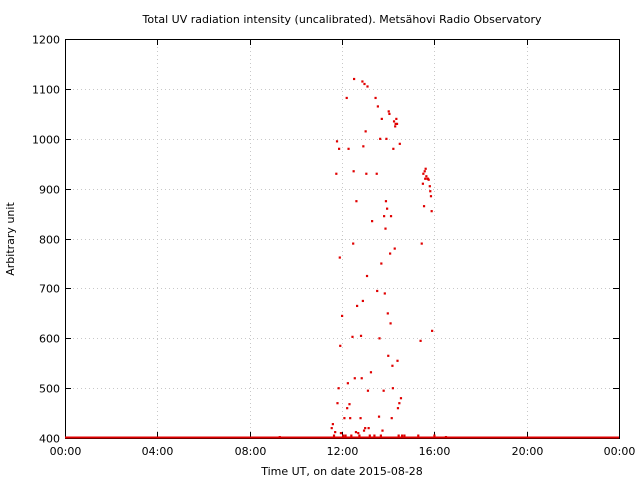 This screenshot has width=640, height=480. I want to click on y-tick-label: 1200, so click(46, 40).